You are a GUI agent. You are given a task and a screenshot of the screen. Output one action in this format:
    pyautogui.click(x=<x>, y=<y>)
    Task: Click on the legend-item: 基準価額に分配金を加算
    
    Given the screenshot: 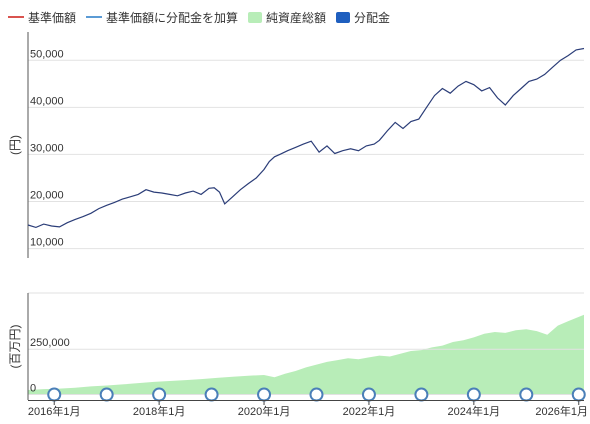 What is the action you would take?
    pyautogui.click(x=162, y=17)
    